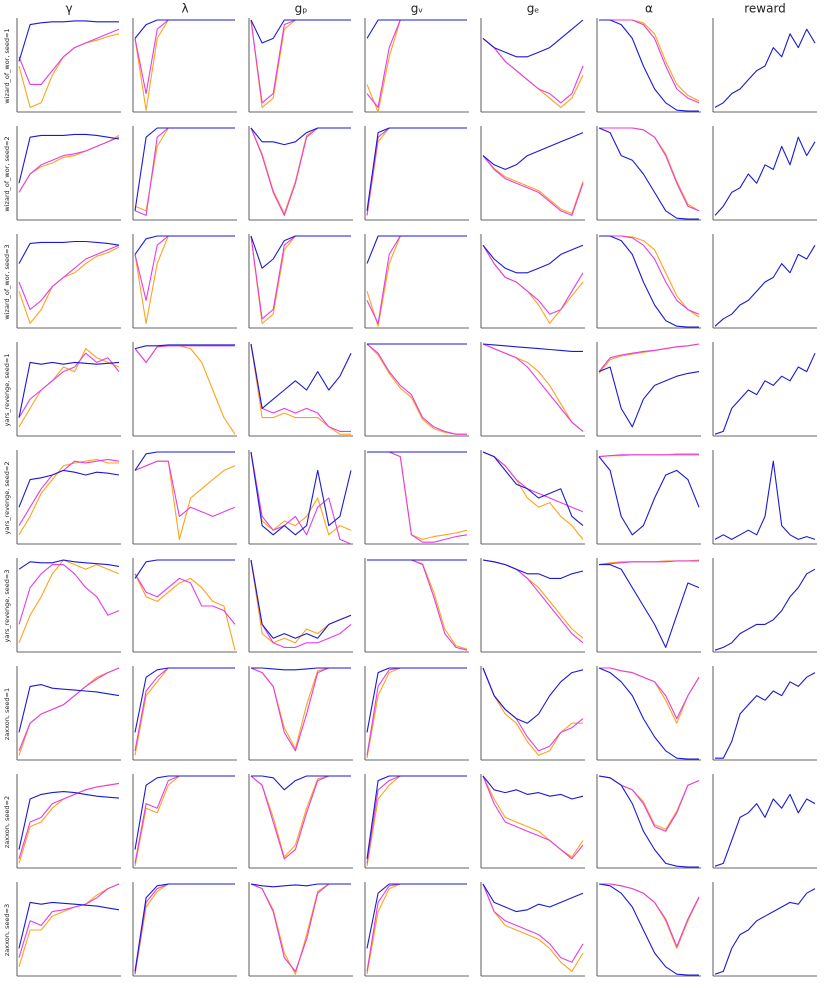 The height and width of the screenshot is (997, 830). I want to click on column-title: reward, so click(765, 9).